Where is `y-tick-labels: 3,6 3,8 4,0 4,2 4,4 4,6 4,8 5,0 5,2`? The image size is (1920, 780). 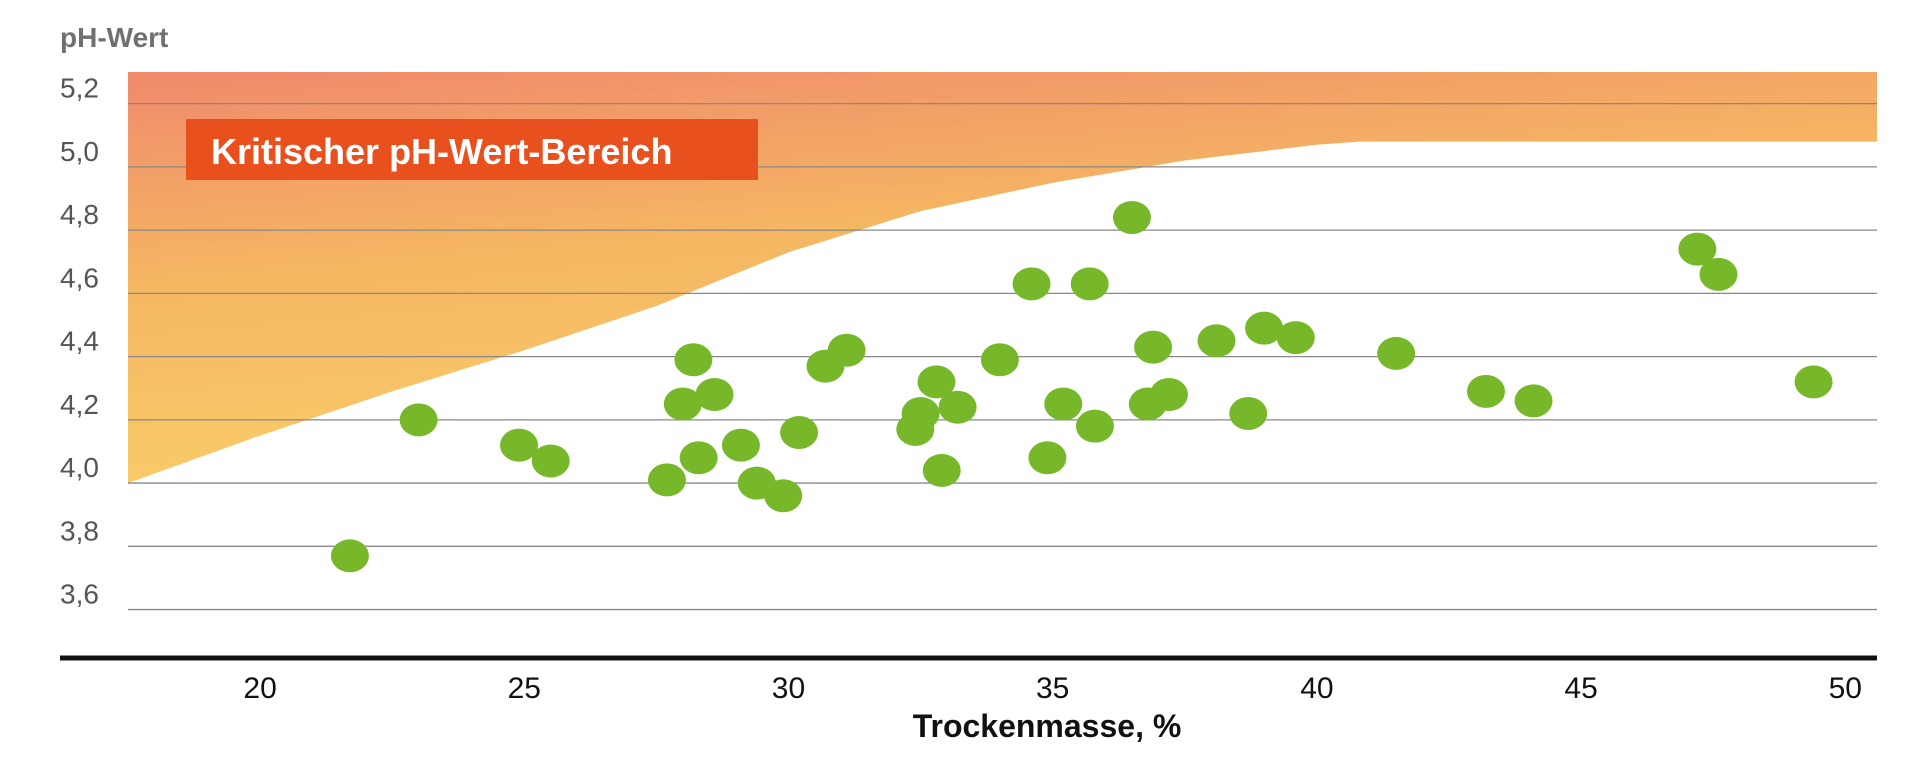
y-tick-labels: 3,6 3,8 4,0 4,2 4,4 4,6 4,8 5,0 5,2 is located at coordinates (79, 341).